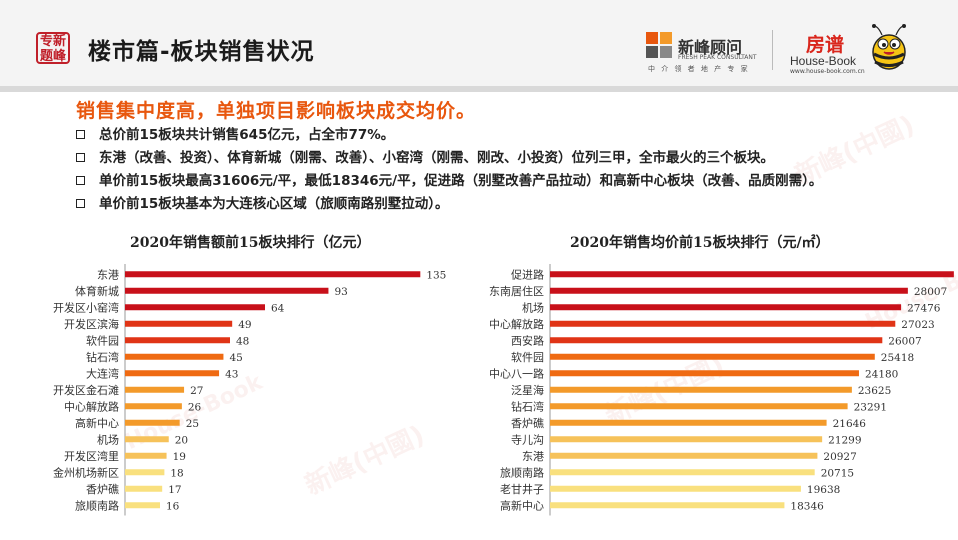  What do you see at coordinates (827, 71) in the screenshot?
I see `housebook-logo-url: www.house-book.com.cn` at bounding box center [827, 71].